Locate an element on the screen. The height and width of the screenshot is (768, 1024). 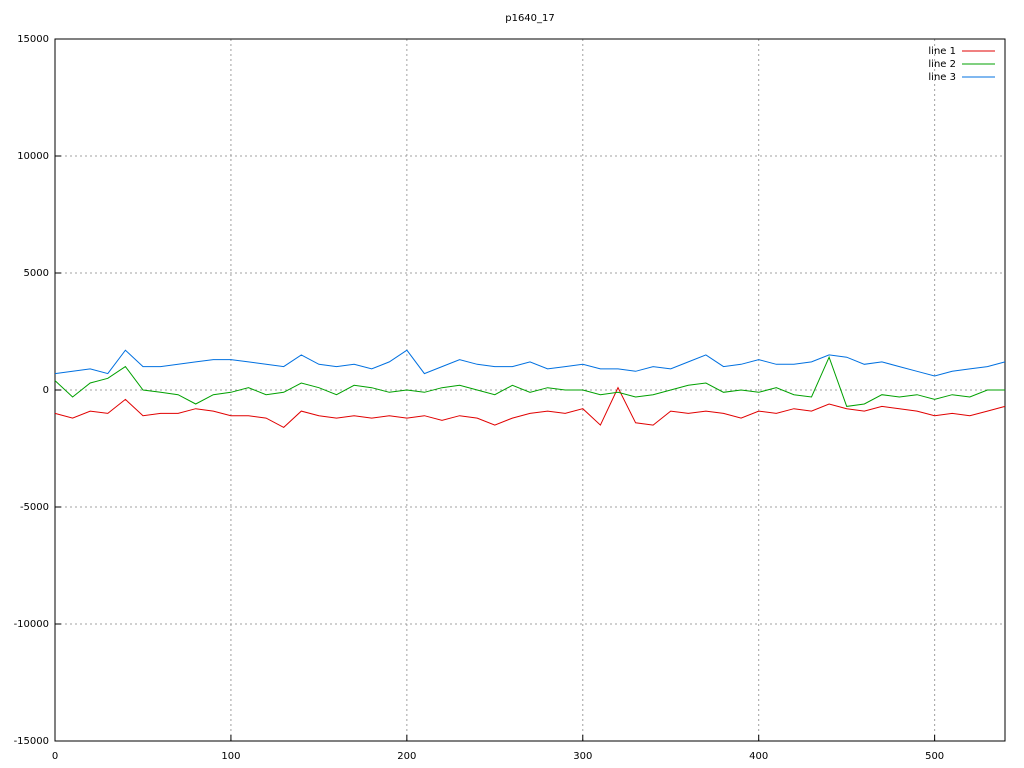
legend-label: line 1 is located at coordinates (942, 51).